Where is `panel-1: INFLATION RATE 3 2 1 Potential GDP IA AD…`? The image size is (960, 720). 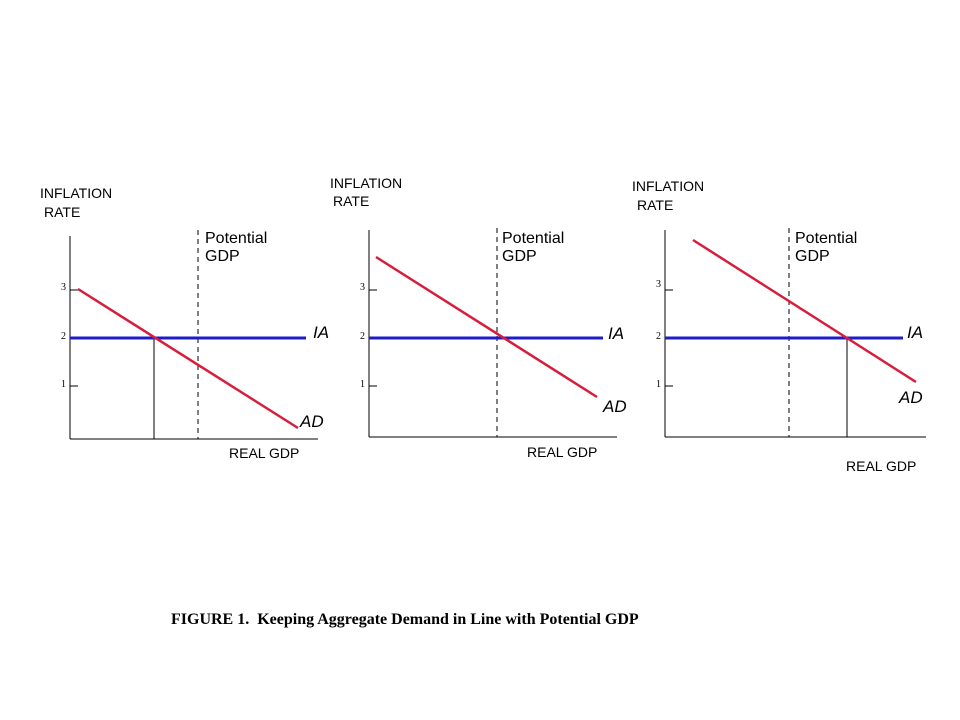
panel-1: INFLATION RATE 3 2 1 Potential GDP IA AD… is located at coordinates (184, 323).